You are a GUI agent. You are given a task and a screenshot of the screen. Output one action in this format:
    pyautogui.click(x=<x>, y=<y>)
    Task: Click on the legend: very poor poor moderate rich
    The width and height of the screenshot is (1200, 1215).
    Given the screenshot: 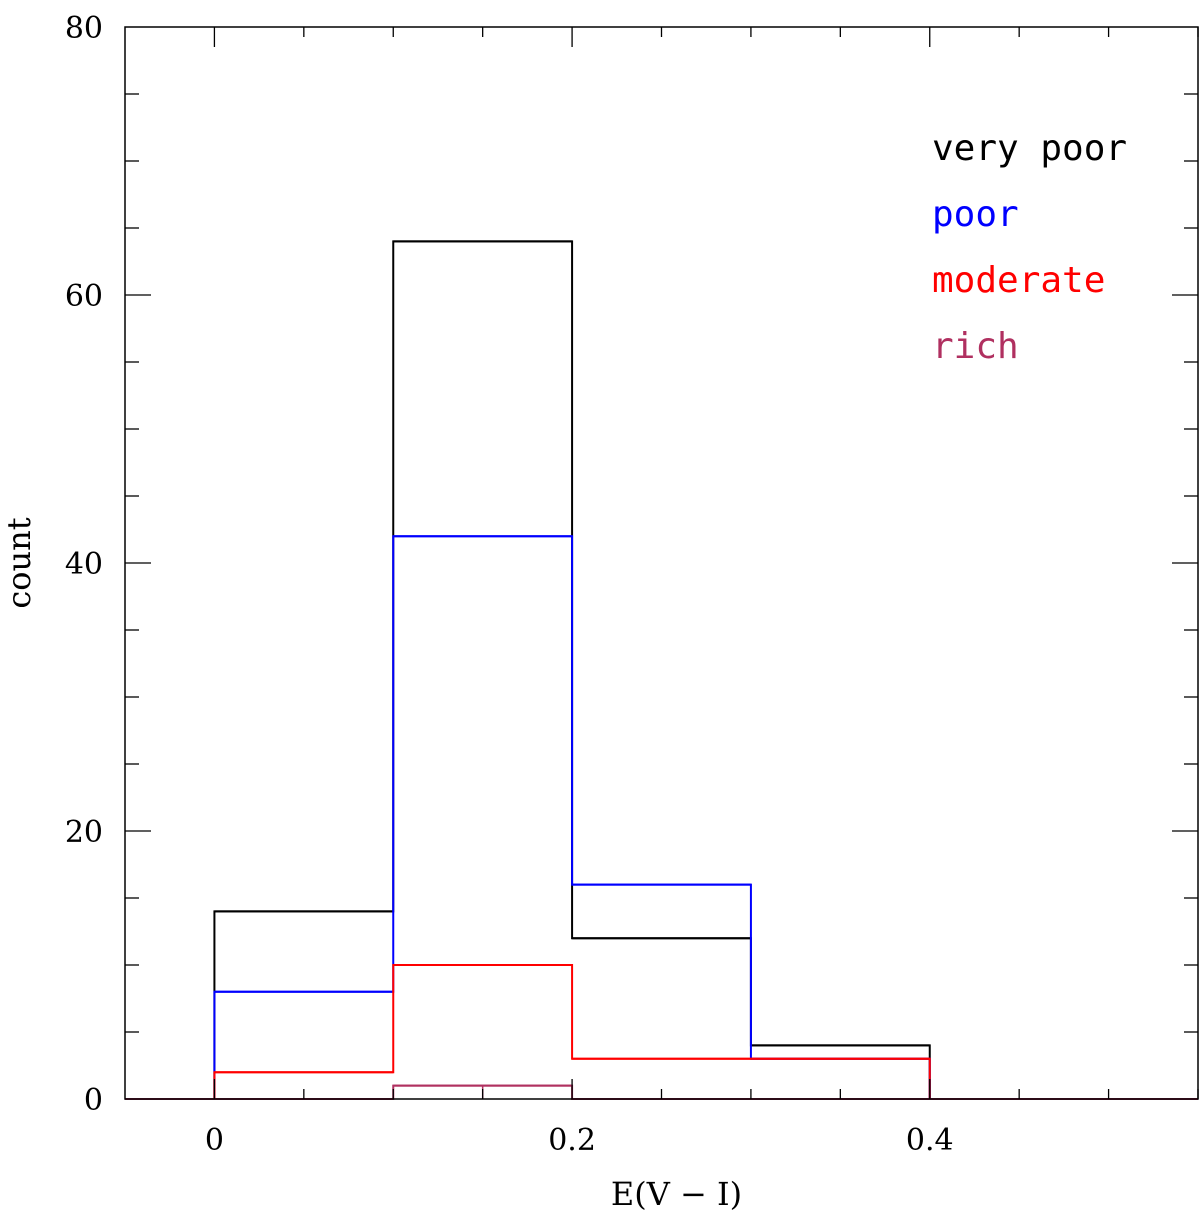 What is the action you would take?
    pyautogui.click(x=1029, y=247)
    